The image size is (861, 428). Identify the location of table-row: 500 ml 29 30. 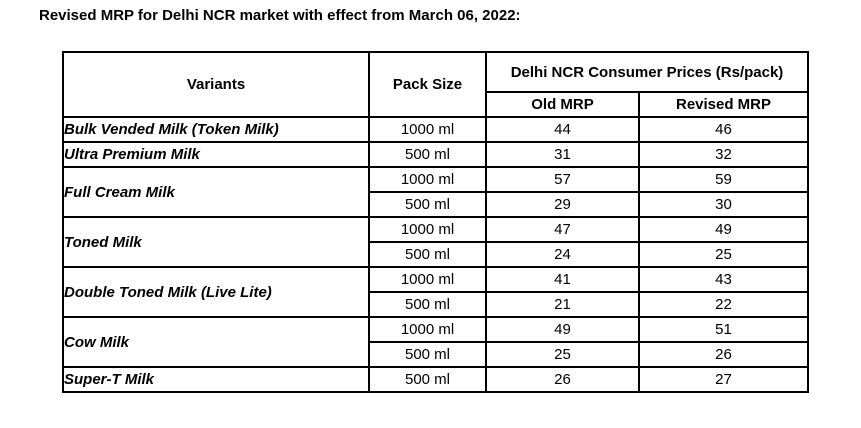
(436, 204).